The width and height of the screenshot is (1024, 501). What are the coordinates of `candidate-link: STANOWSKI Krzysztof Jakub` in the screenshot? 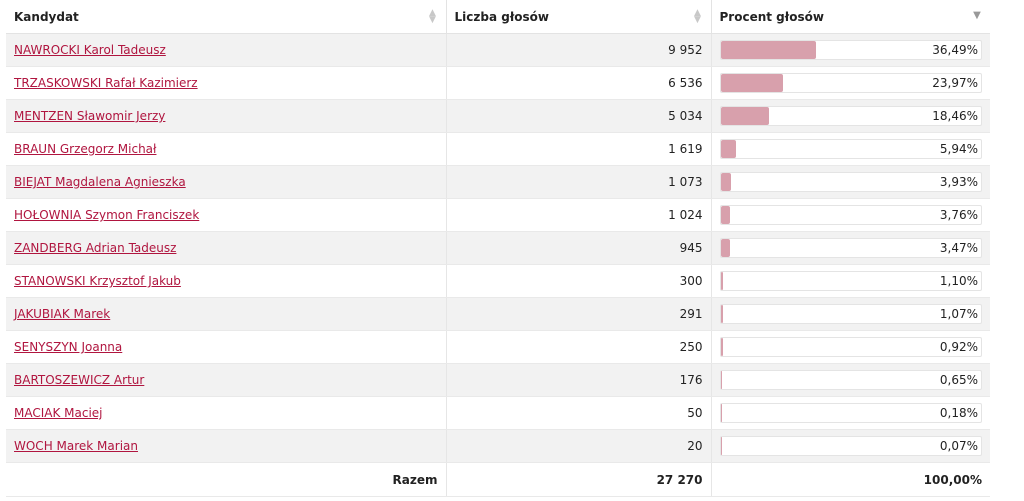 It's located at (97, 281).